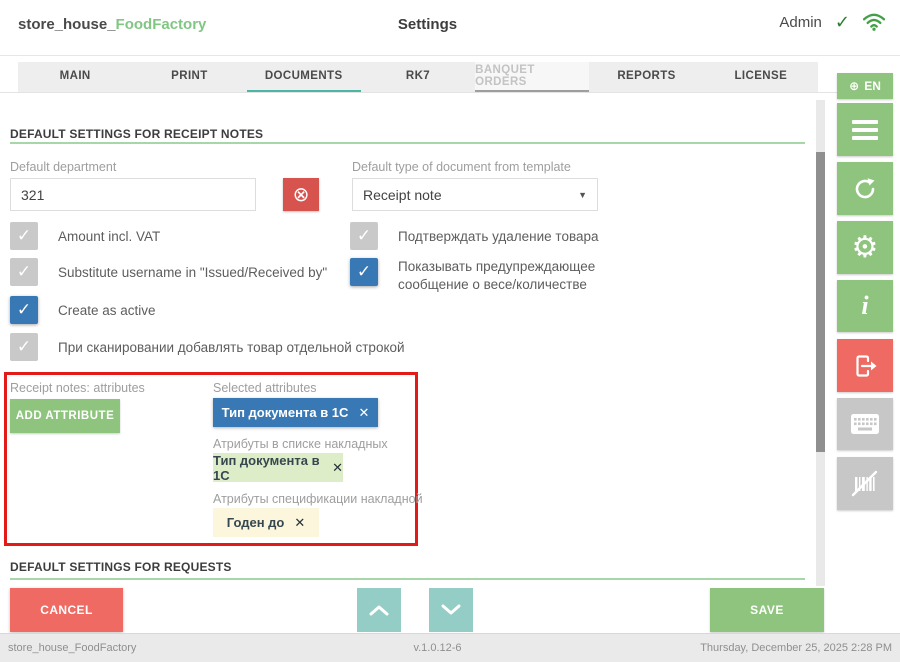  I want to click on gear-icon: ⚙, so click(865, 247).